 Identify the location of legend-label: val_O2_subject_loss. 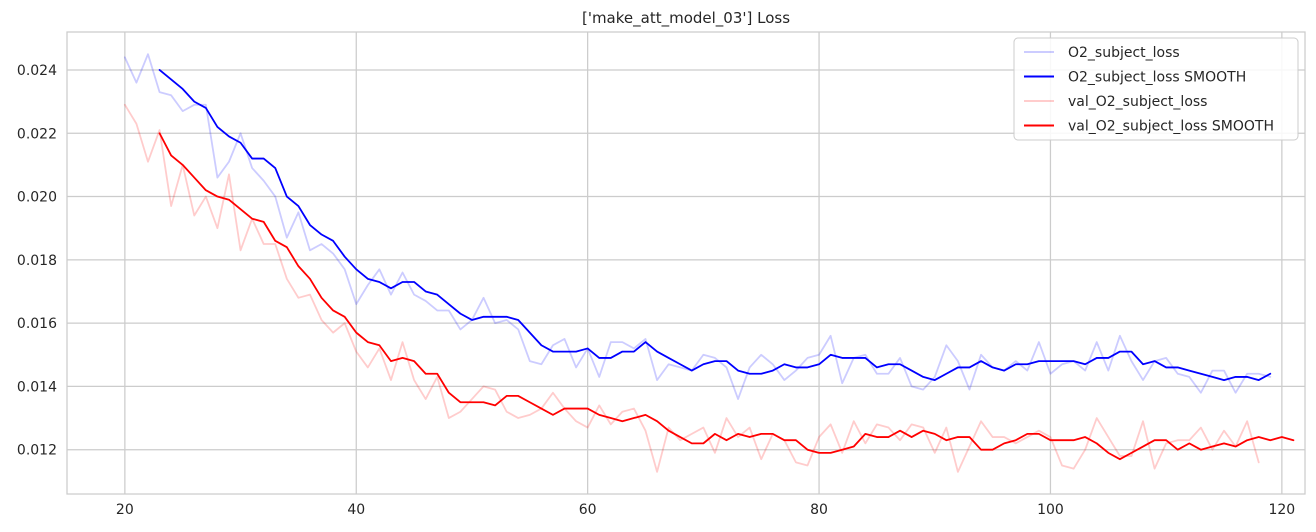
(1137, 102).